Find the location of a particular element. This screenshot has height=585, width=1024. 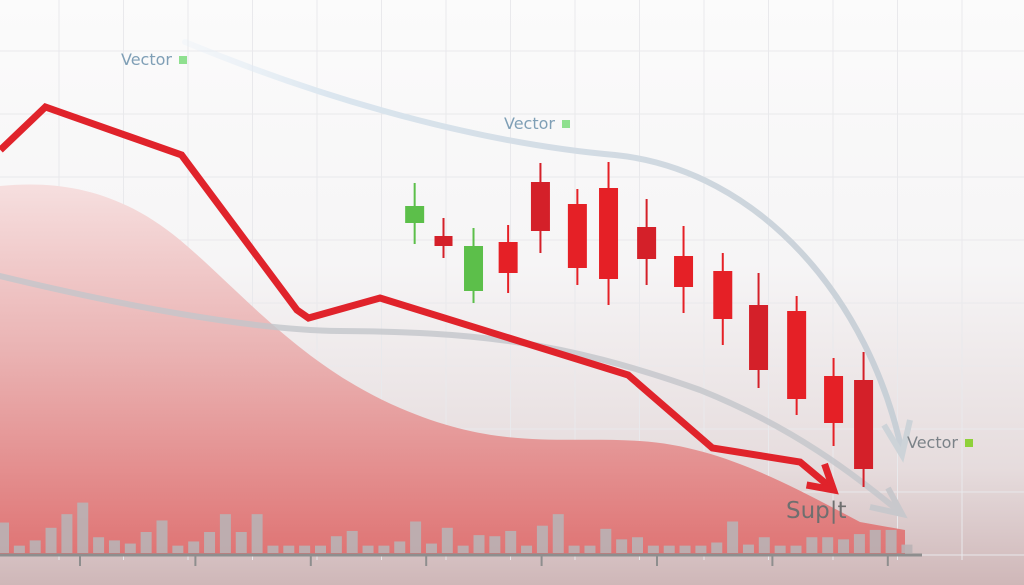

trend-arrowhead-icon is located at coordinates (822, 478).